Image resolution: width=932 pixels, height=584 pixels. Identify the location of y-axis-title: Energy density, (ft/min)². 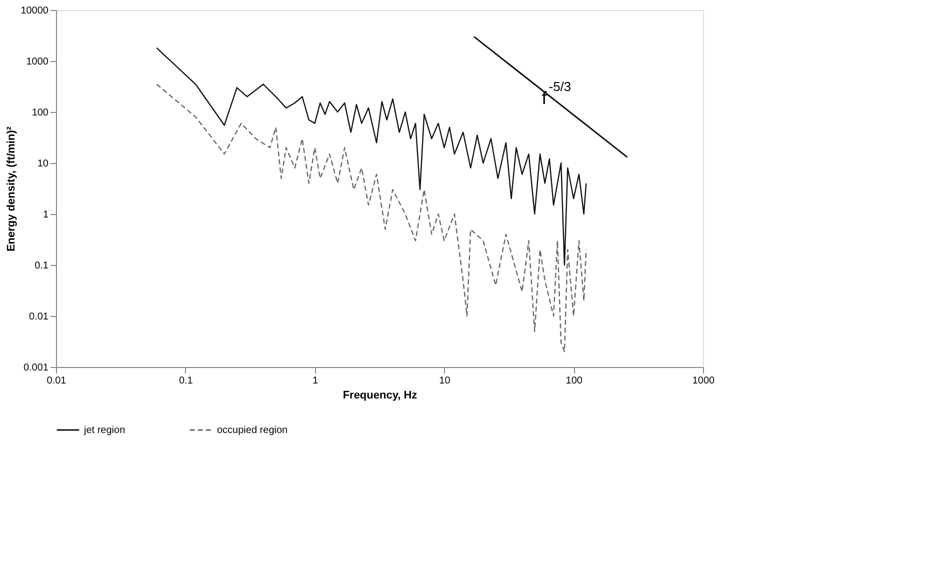
(12, 189).